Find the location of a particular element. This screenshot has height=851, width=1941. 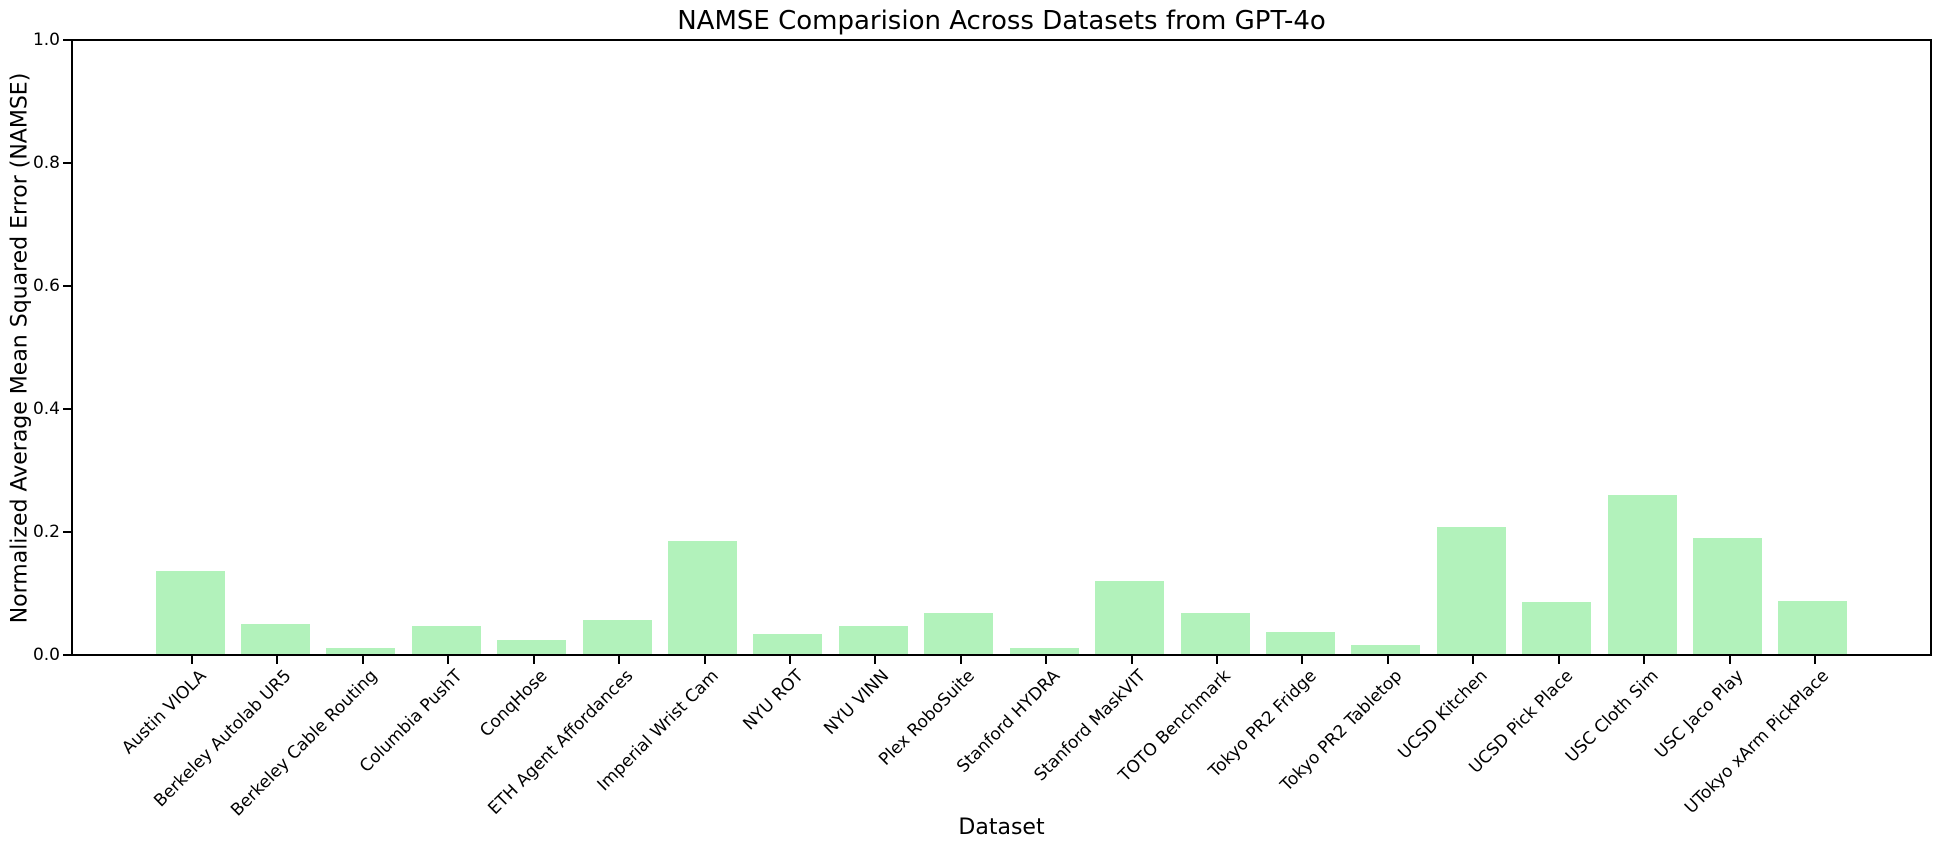

x-tick-label: UCSD Kitchen is located at coordinates (1443, 715).